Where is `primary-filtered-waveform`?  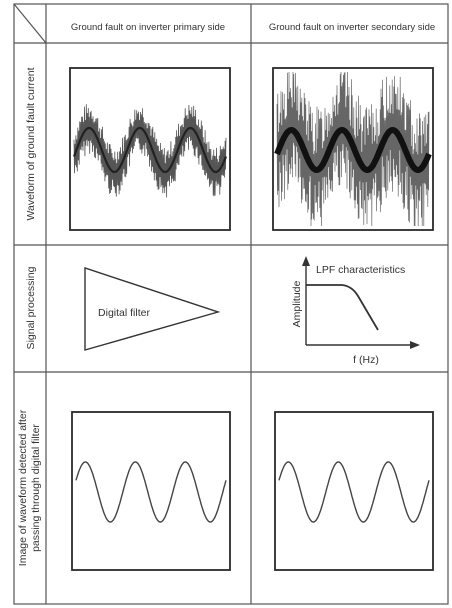 primary-filtered-waveform is located at coordinates (151, 492).